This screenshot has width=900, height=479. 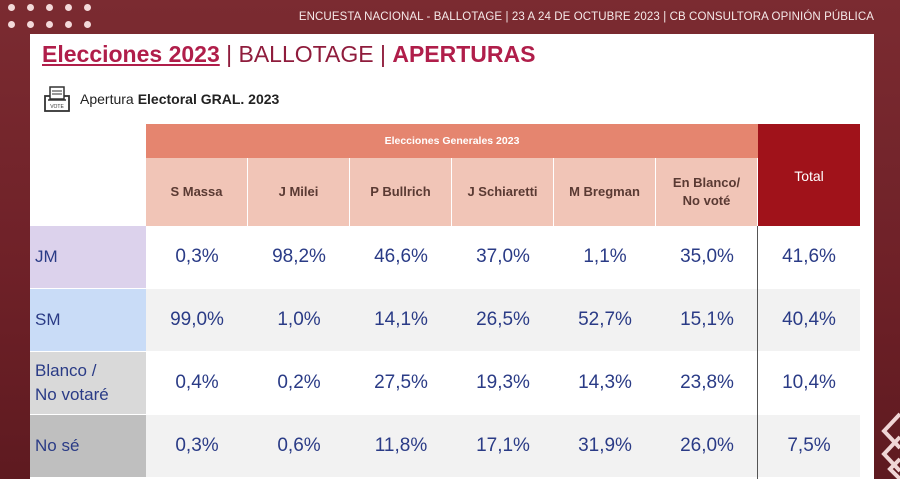 What do you see at coordinates (605, 319) in the screenshot?
I see `table-cell: 52,7%` at bounding box center [605, 319].